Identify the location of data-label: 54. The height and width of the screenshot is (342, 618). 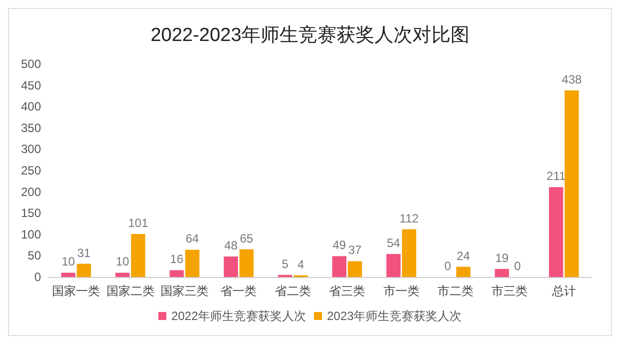
(393, 243).